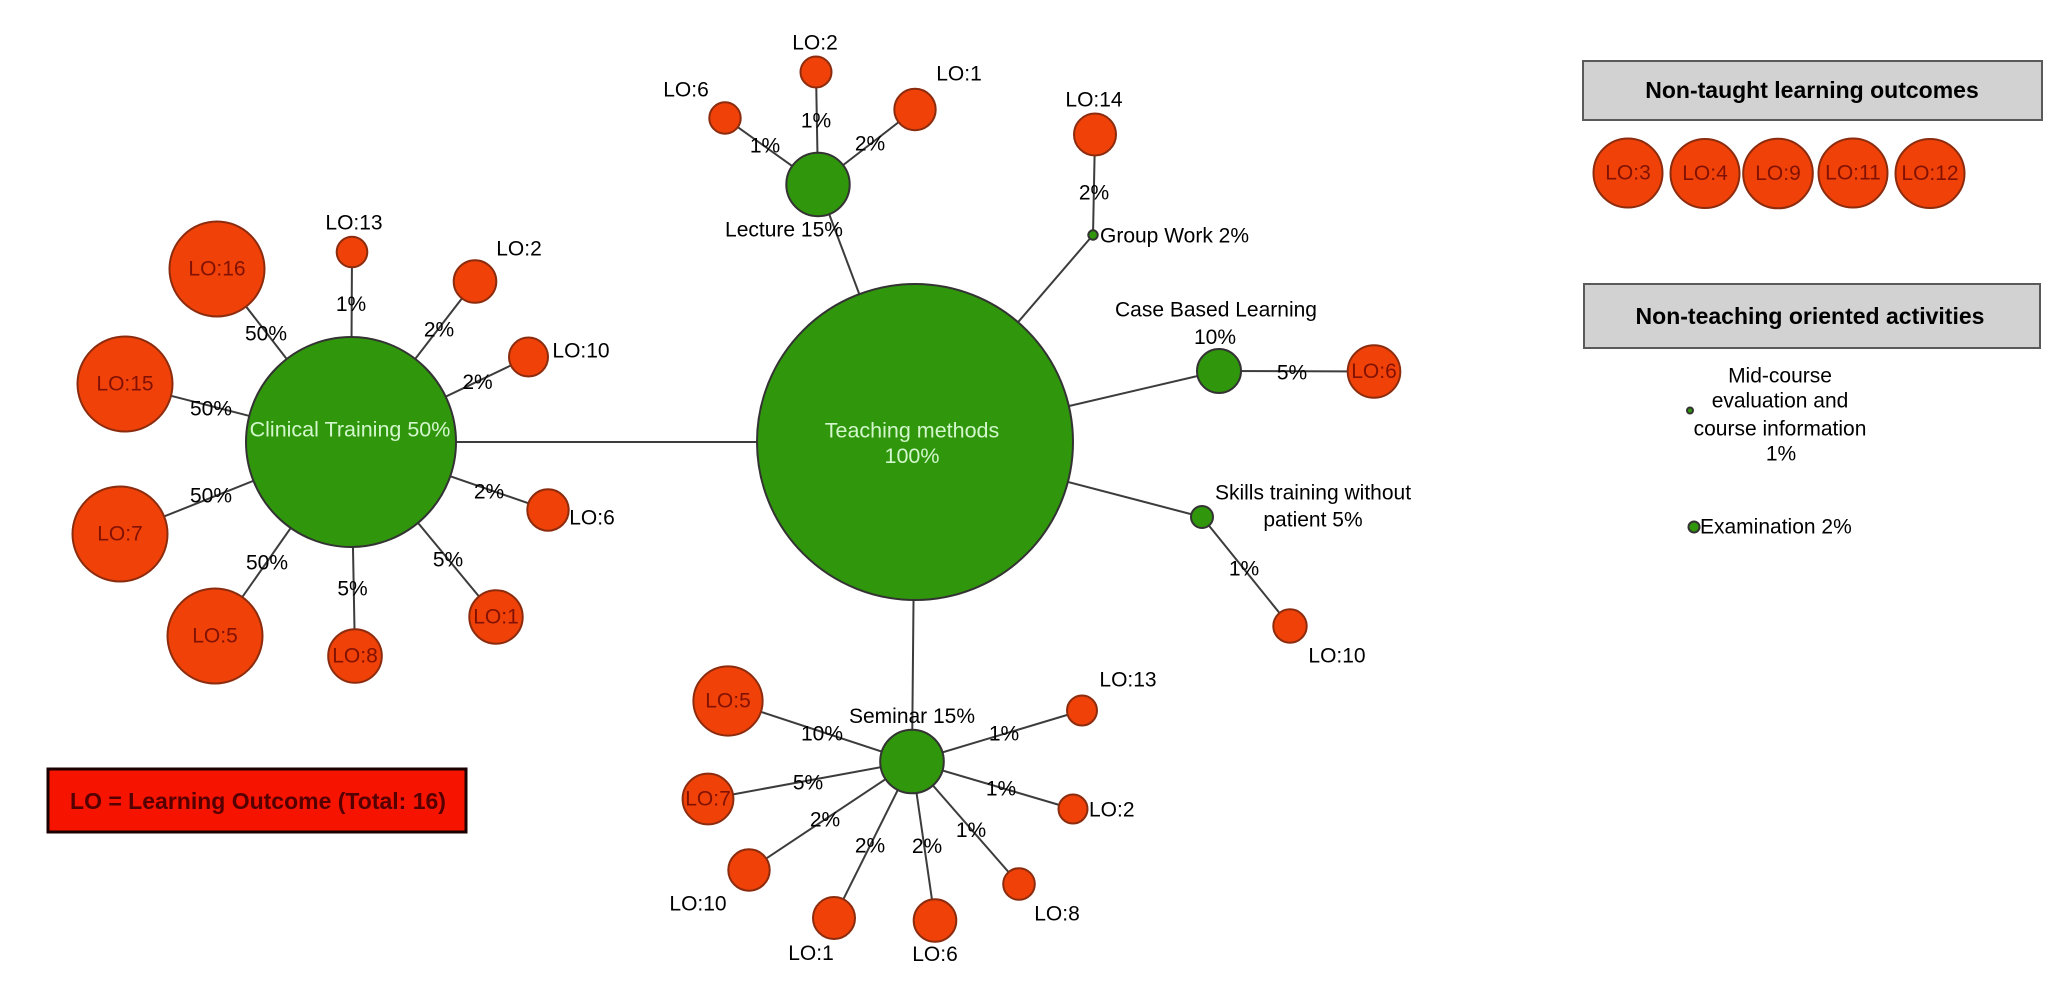 This screenshot has width=2059, height=1001. Describe the element at coordinates (912, 716) in the screenshot. I see `svg-text: Seminar 15%` at that location.